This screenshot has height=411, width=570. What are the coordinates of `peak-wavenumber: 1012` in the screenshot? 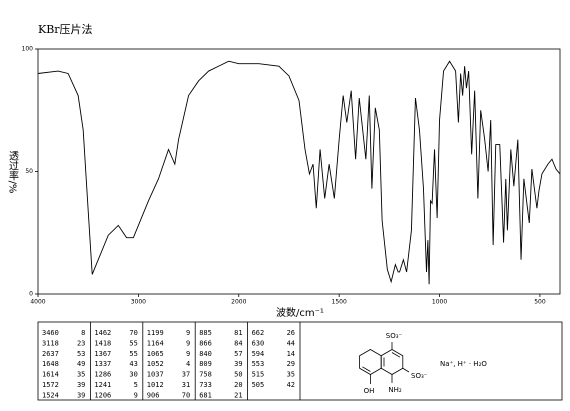 It's located at (155, 385).